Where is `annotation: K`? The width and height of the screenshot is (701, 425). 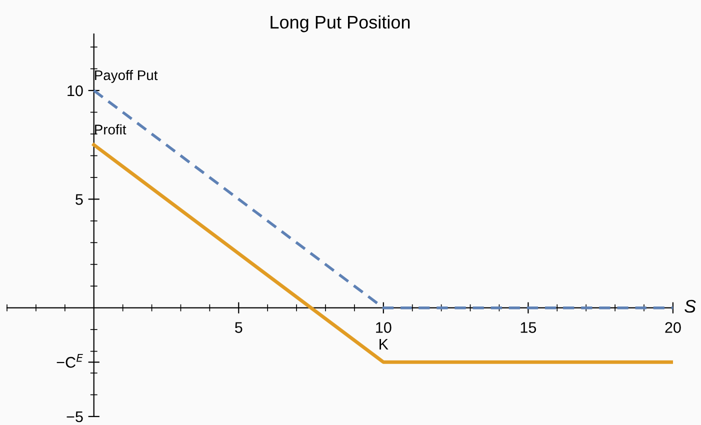 annotation: K is located at coordinates (384, 344).